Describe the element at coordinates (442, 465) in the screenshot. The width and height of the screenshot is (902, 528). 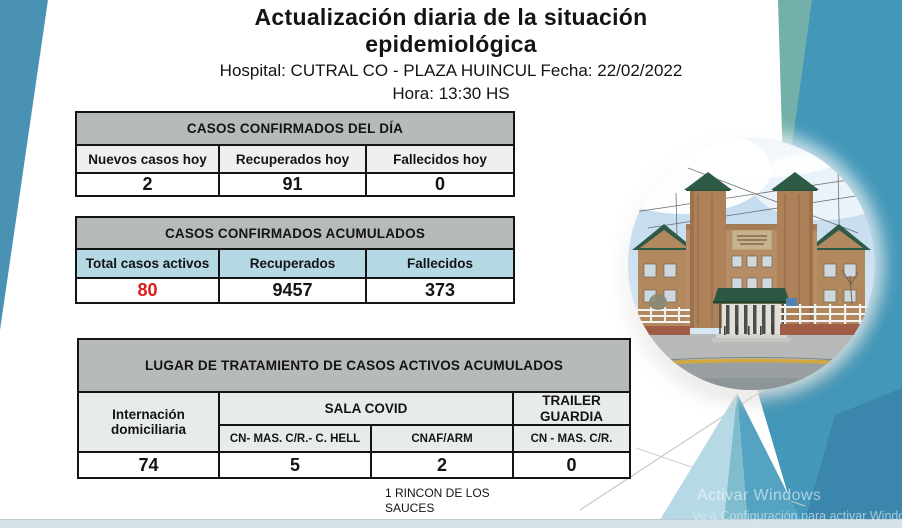
I see `treatment-value-cnaf: 2` at that location.